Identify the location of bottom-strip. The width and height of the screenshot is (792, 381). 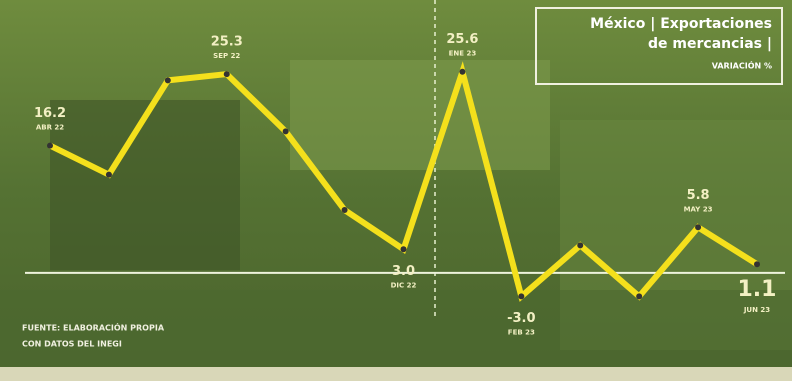
(396, 374).